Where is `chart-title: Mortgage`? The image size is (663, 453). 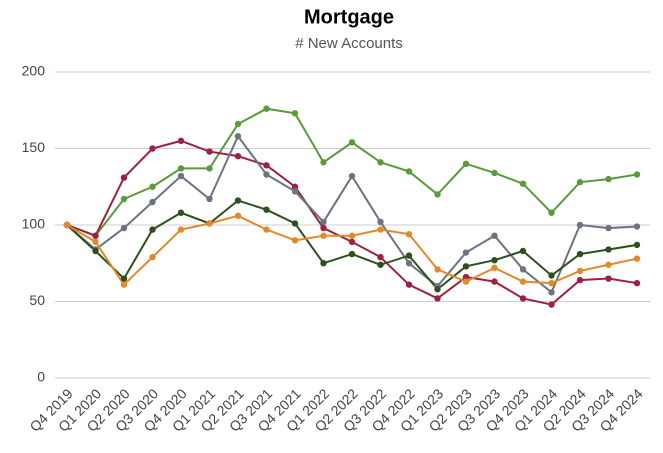 chart-title: Mortgage is located at coordinates (349, 17).